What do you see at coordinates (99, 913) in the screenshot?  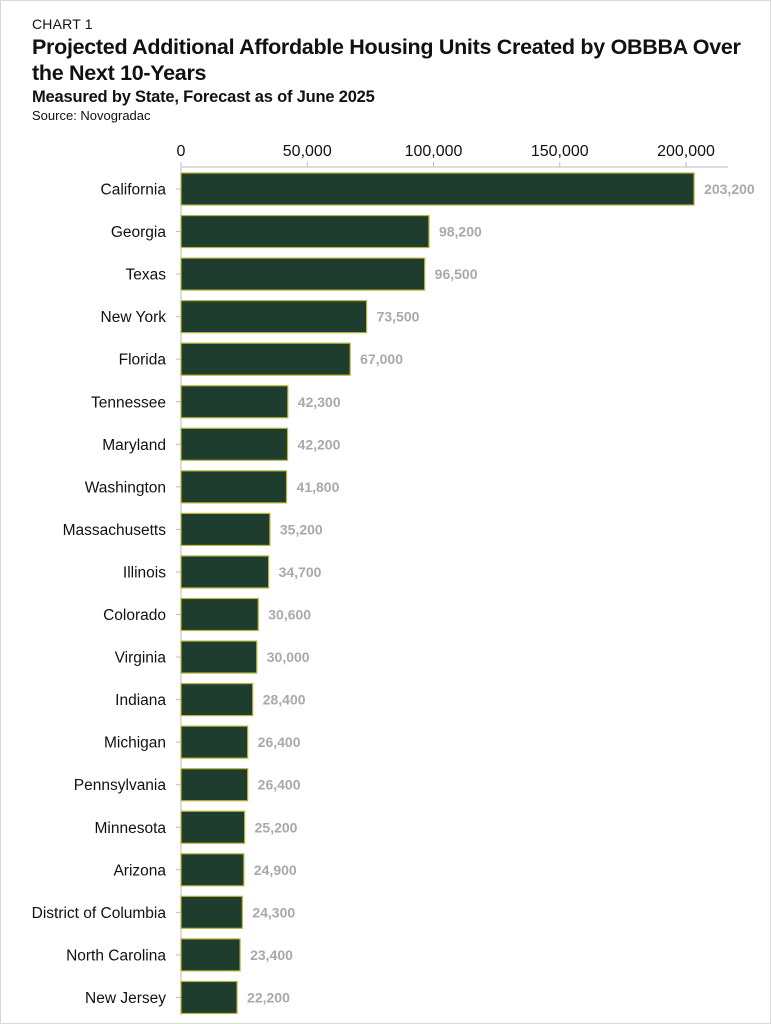 I see `category-label: District of Columbia` at bounding box center [99, 913].